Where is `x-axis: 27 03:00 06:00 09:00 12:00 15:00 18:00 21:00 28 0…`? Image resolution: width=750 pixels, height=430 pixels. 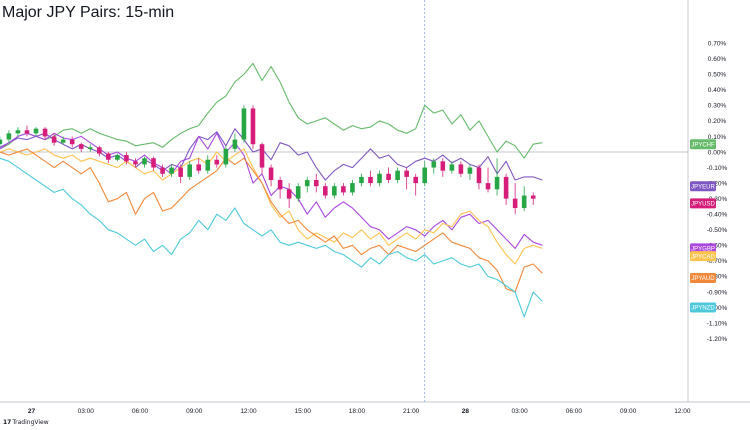
x-axis: 27 03:00 06:00 09:00 12:00 15:00 18:00 21:00 28 0… is located at coordinates (375, 408).